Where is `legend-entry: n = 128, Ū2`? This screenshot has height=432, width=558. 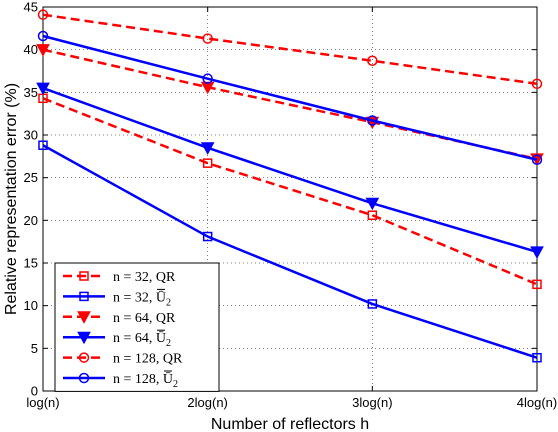 legend-entry: n = 128, Ū2 is located at coordinates (120, 380).